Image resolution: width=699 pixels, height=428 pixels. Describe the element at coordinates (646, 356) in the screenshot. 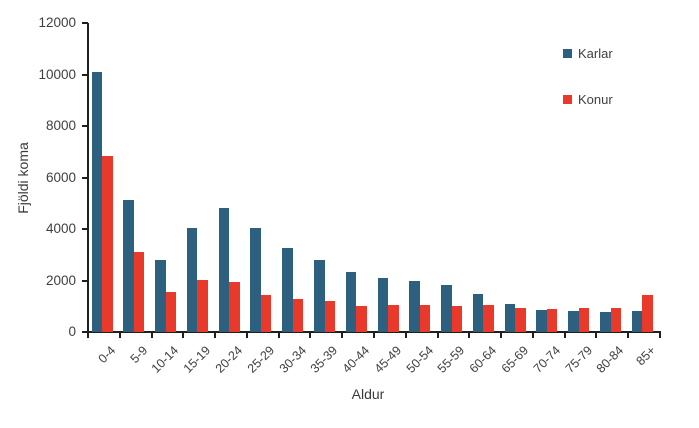

I see `x-category-label: 85+` at that location.